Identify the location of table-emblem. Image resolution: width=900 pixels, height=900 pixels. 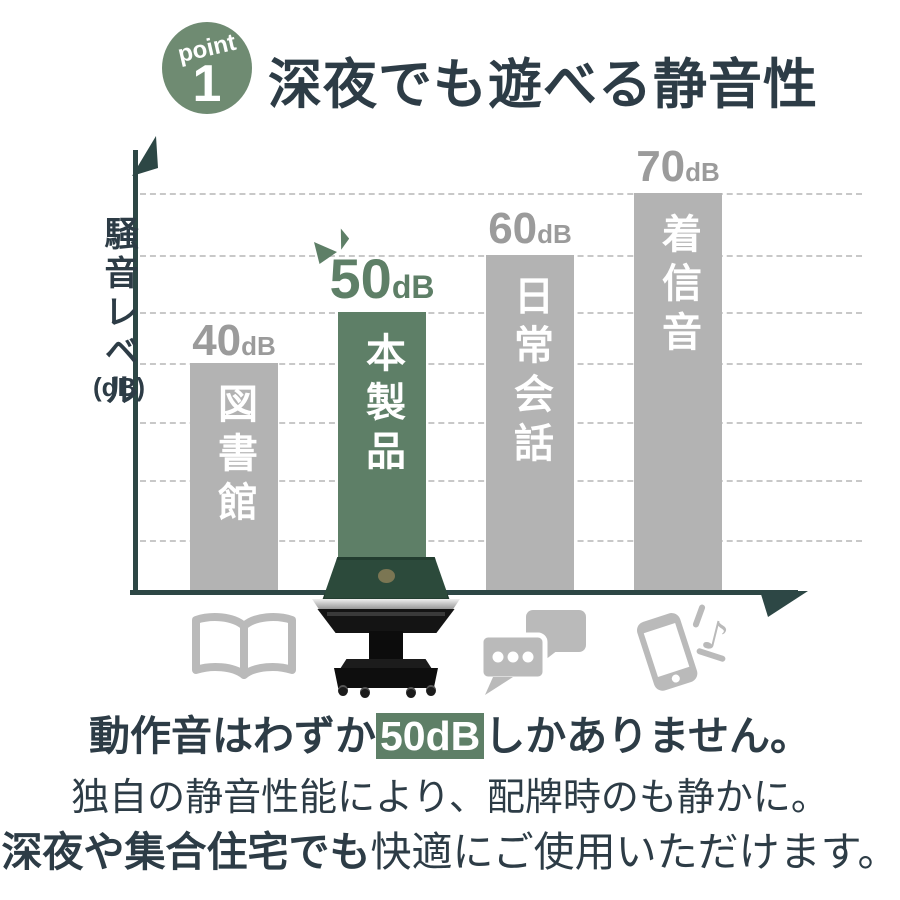
(386, 576).